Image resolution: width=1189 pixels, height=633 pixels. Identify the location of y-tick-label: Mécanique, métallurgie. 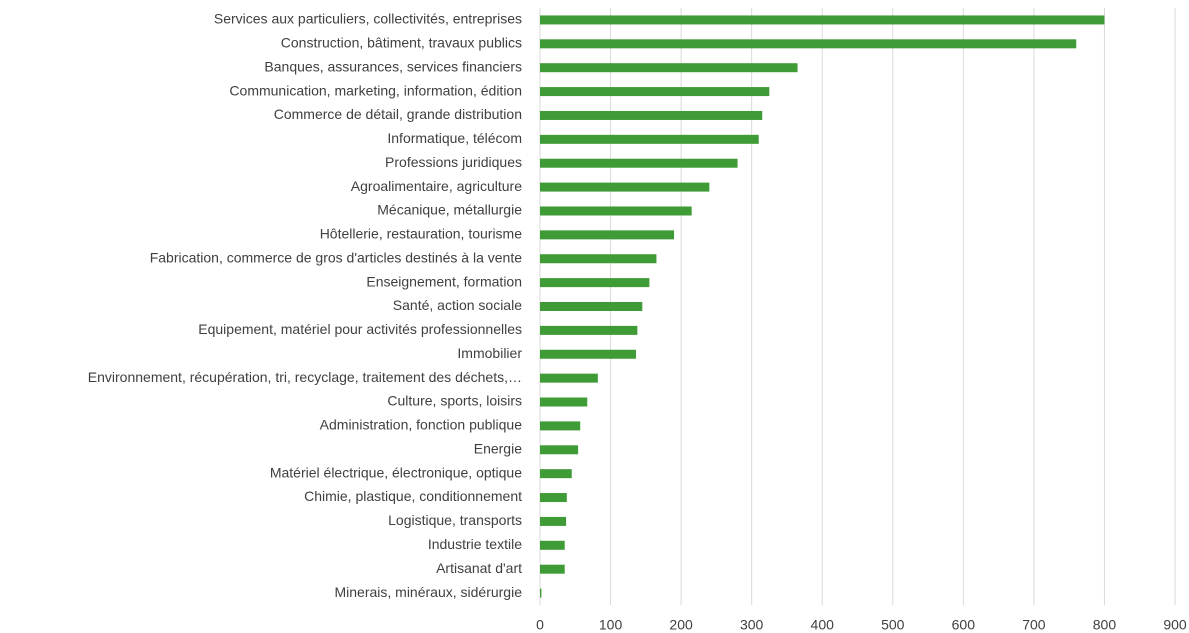
(449, 210).